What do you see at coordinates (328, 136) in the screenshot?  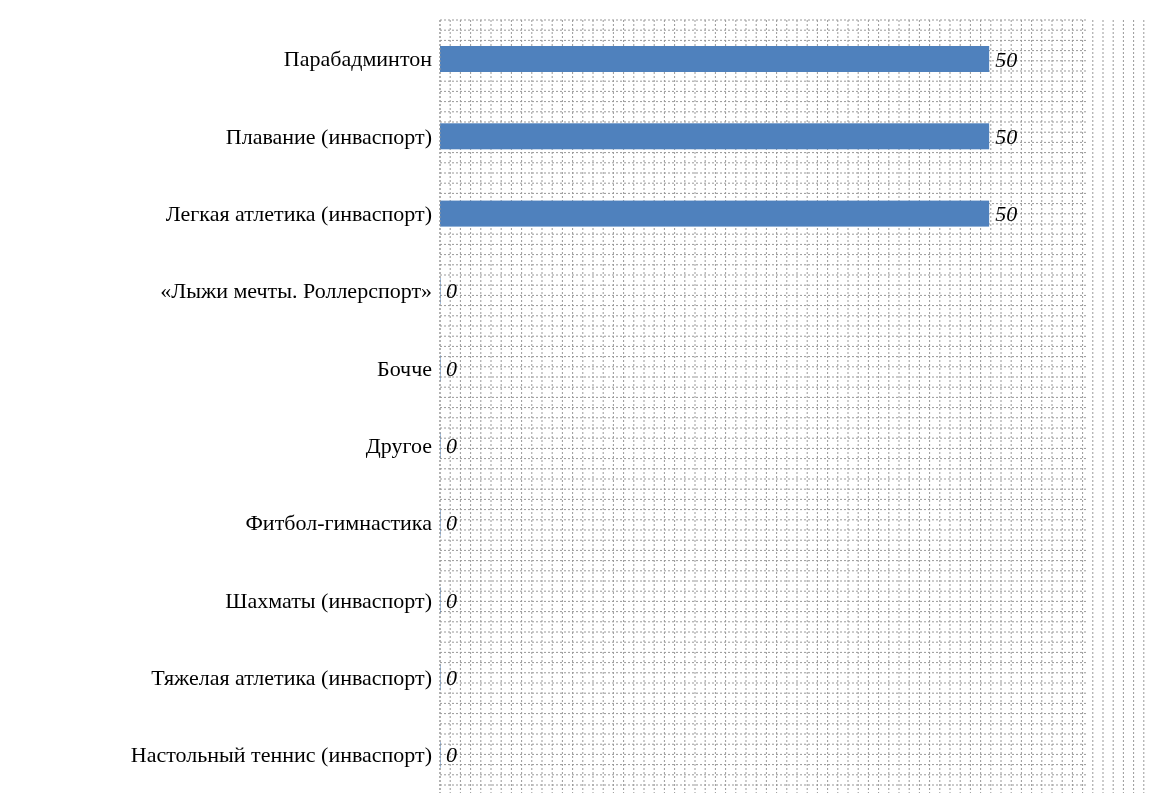 I see `y-tick-label: Плавание (инваспорт)` at bounding box center [328, 136].